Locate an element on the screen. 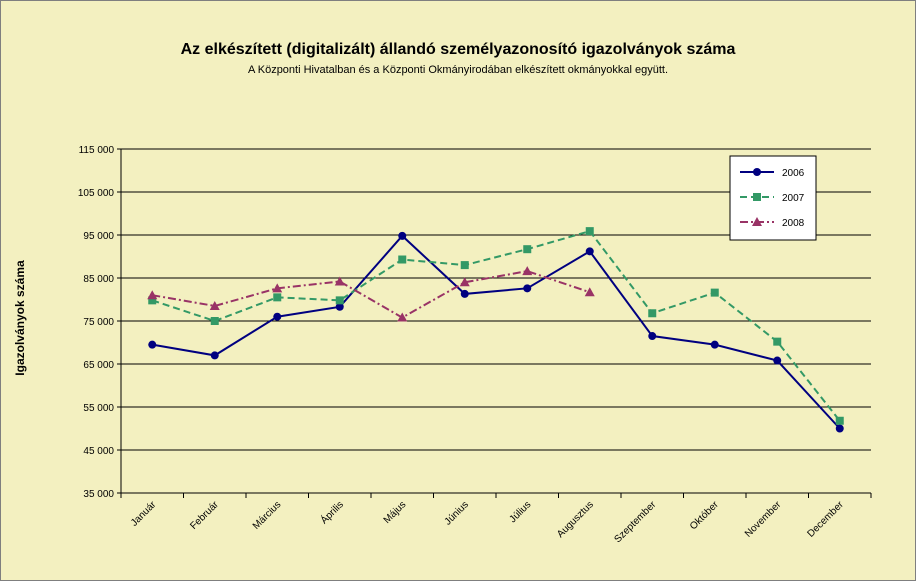  y-tick-label: 85 000 is located at coordinates (98, 279).